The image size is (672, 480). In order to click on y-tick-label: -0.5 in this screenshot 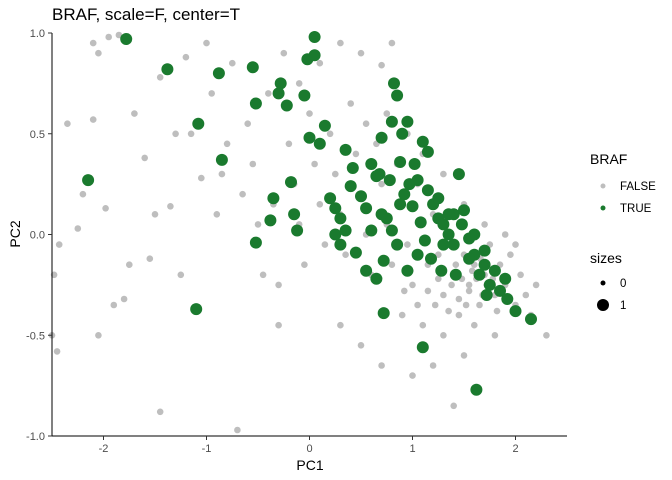, I will do `click(35, 336)`.